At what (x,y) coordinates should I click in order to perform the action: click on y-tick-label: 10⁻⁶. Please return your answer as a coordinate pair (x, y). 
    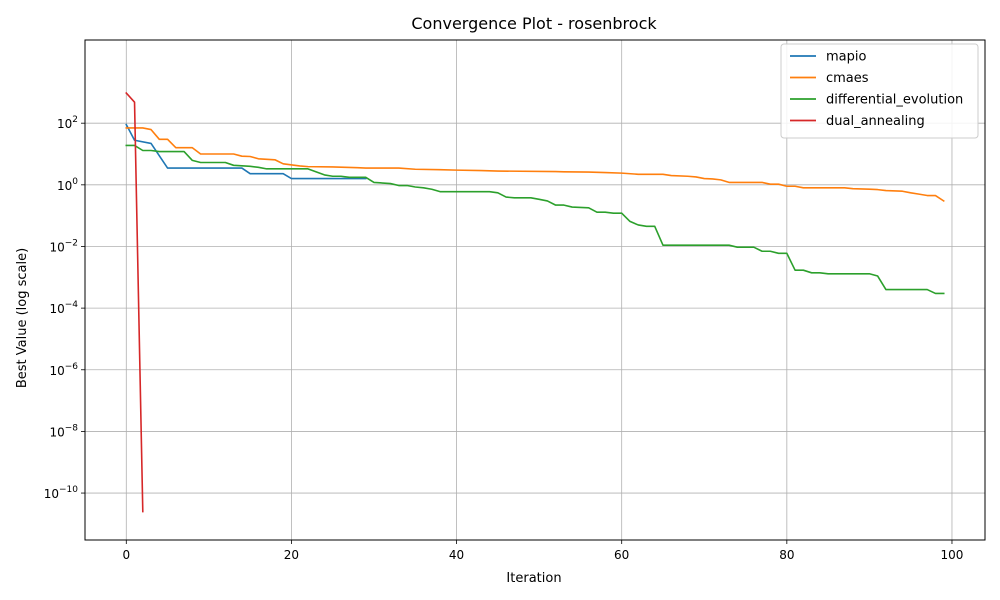
    Looking at the image, I should click on (63, 370).